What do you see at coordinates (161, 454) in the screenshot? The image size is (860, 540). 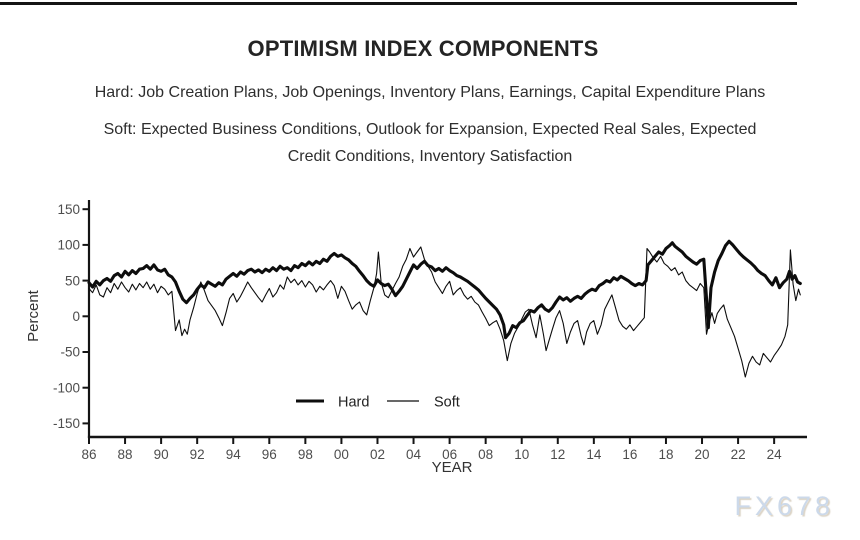 I see `x-tick-label: 90` at bounding box center [161, 454].